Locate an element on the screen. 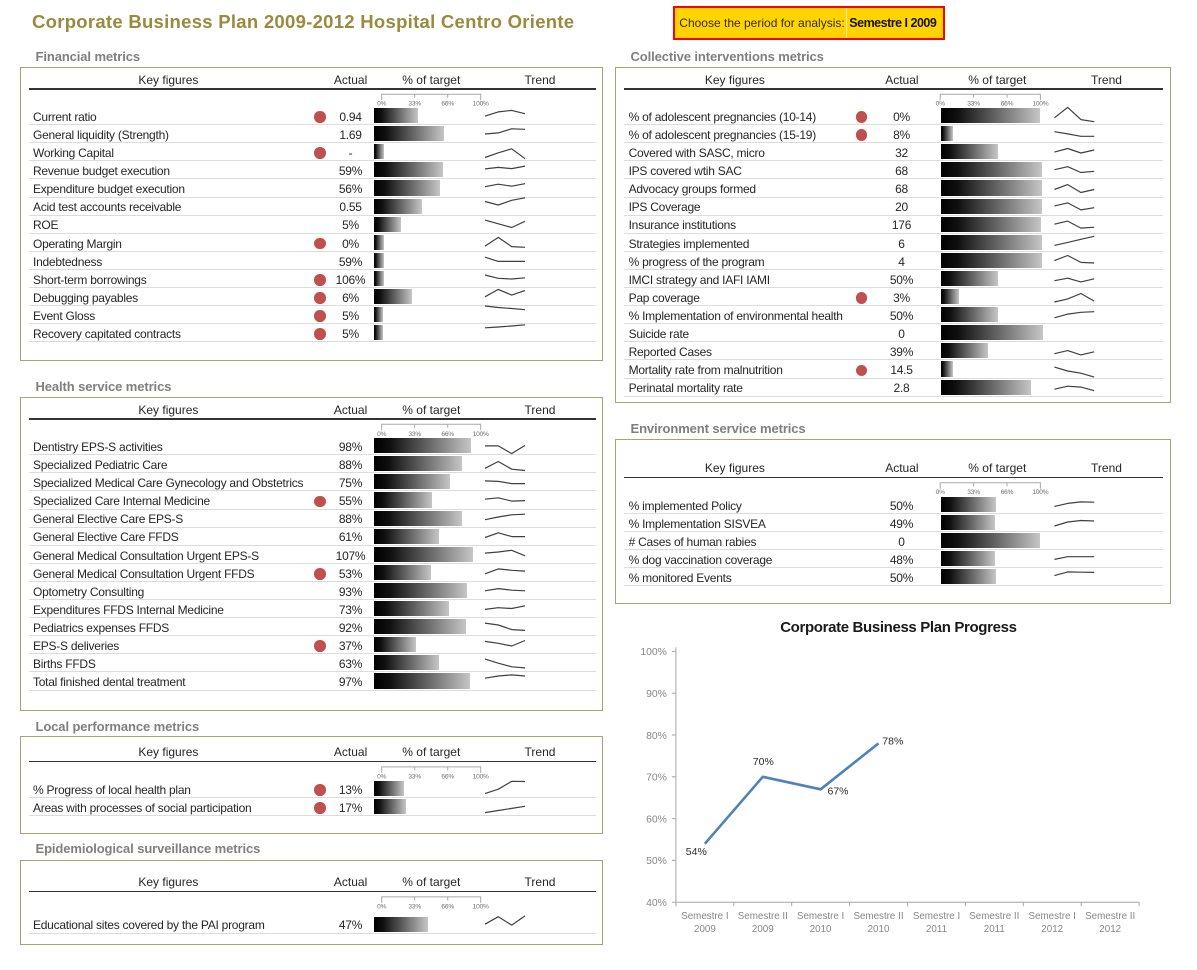 This screenshot has height=970, width=1197. svg-text: 90% is located at coordinates (656, 694).